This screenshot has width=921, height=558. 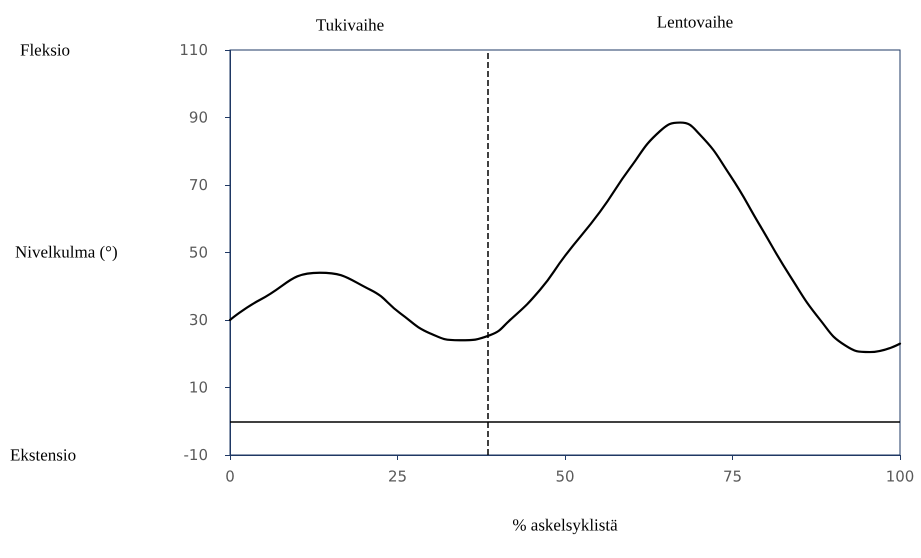 What do you see at coordinates (196, 455) in the screenshot?
I see `y-tick-label: -10` at bounding box center [196, 455].